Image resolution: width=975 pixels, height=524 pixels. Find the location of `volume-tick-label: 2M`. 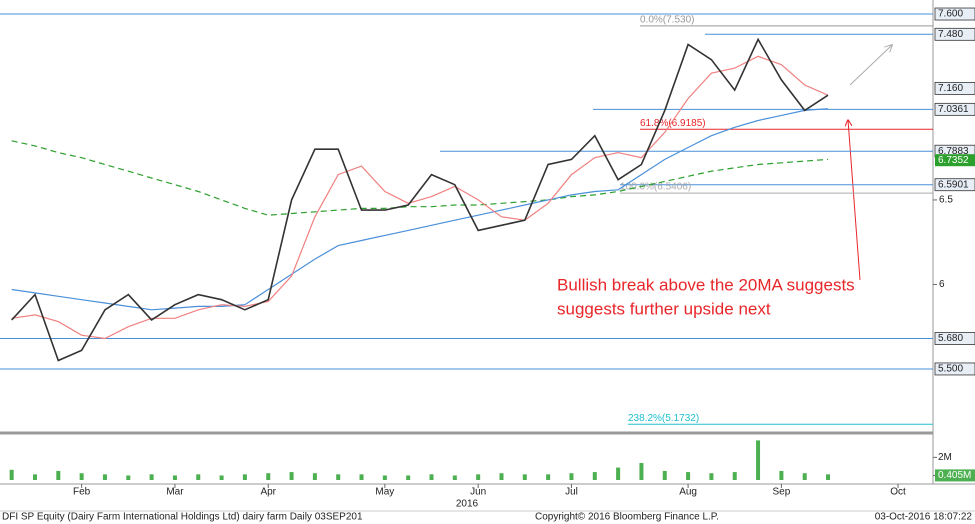

volume-tick-label: 2M is located at coordinates (945, 457).